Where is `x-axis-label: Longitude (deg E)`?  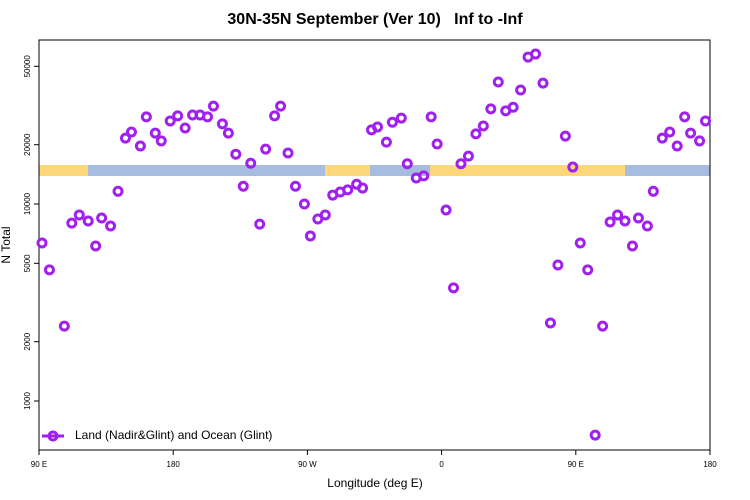 x-axis-label: Longitude (deg E) is located at coordinates (374, 483).